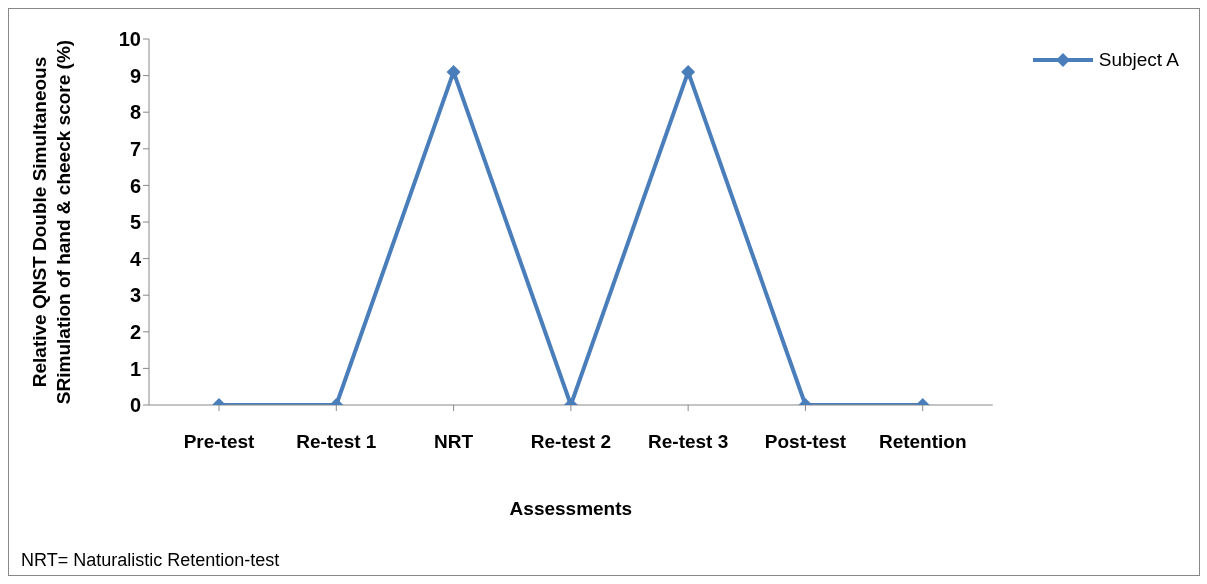 Image resolution: width=1207 pixels, height=584 pixels. Describe the element at coordinates (135, 368) in the screenshot. I see `y-tick-label: 1` at that location.